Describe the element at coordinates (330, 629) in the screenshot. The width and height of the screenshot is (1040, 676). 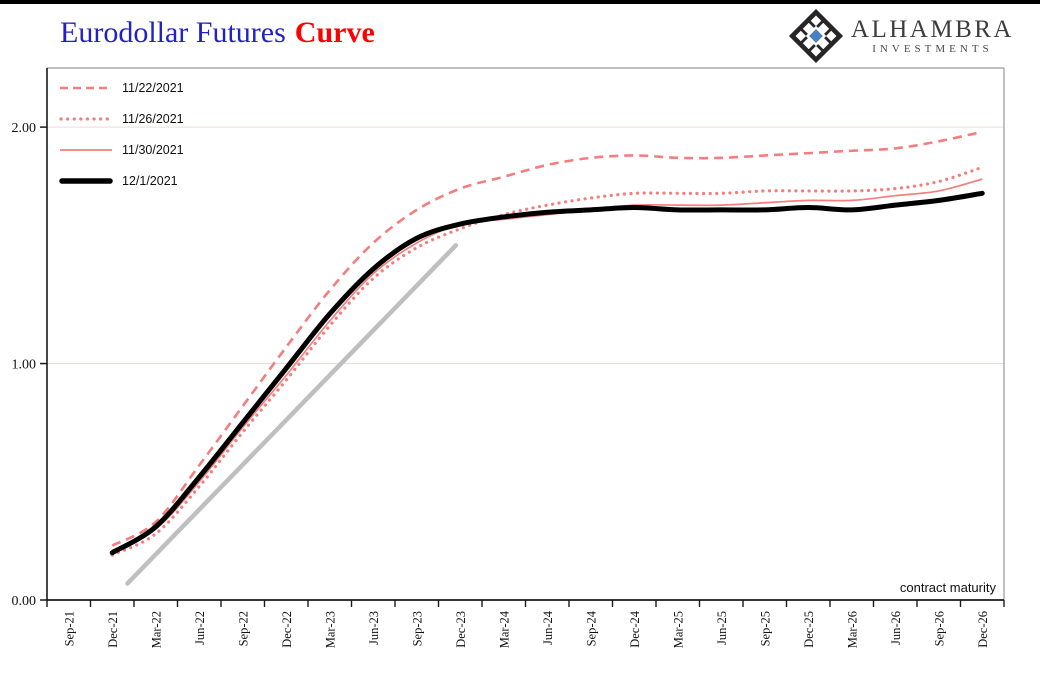
I see `x-tick-label: Mar-23` at that location.